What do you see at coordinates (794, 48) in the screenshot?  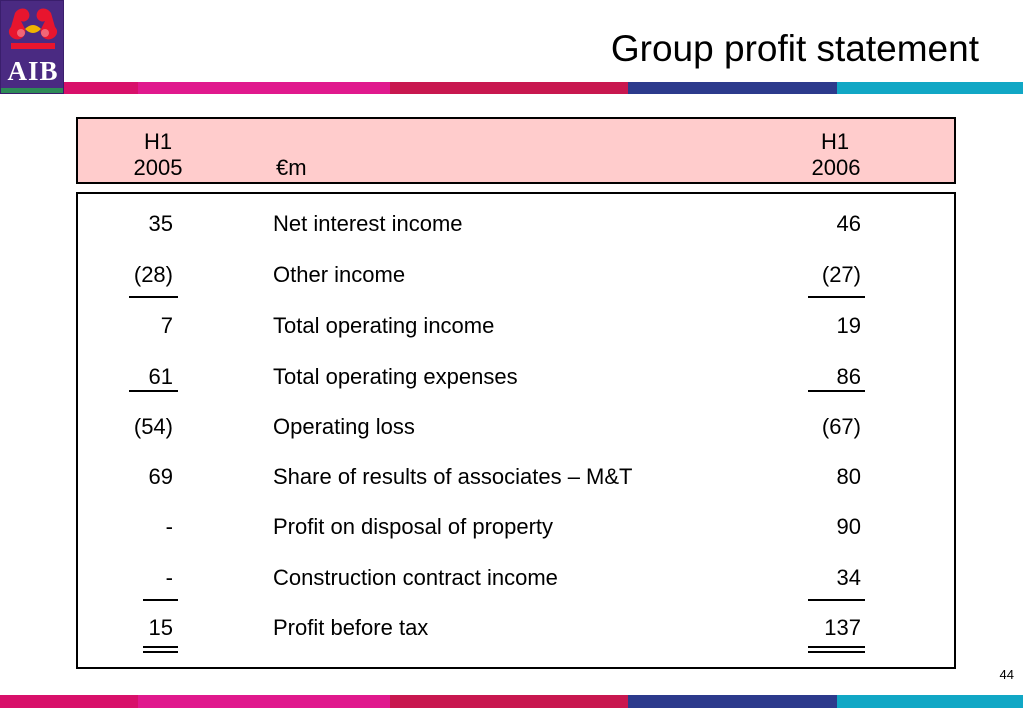 I see `page-title: Group profit statement` at bounding box center [794, 48].